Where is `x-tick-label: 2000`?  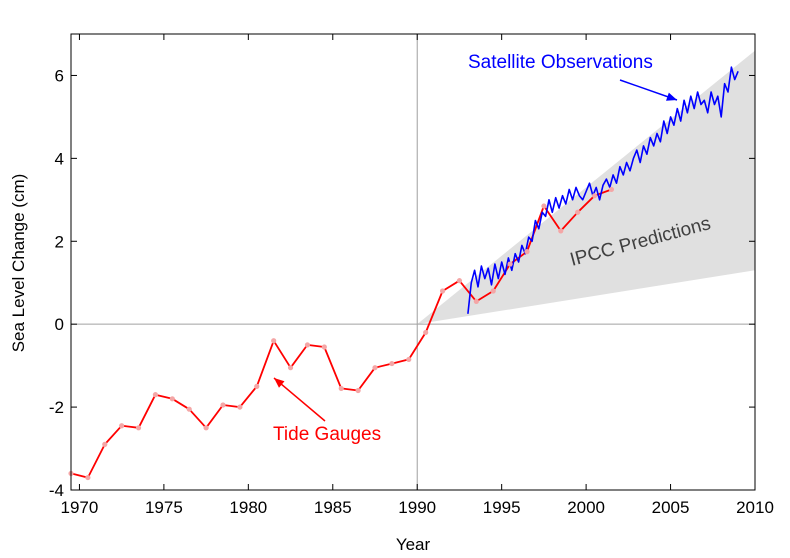
x-tick-label: 2000 is located at coordinates (586, 507).